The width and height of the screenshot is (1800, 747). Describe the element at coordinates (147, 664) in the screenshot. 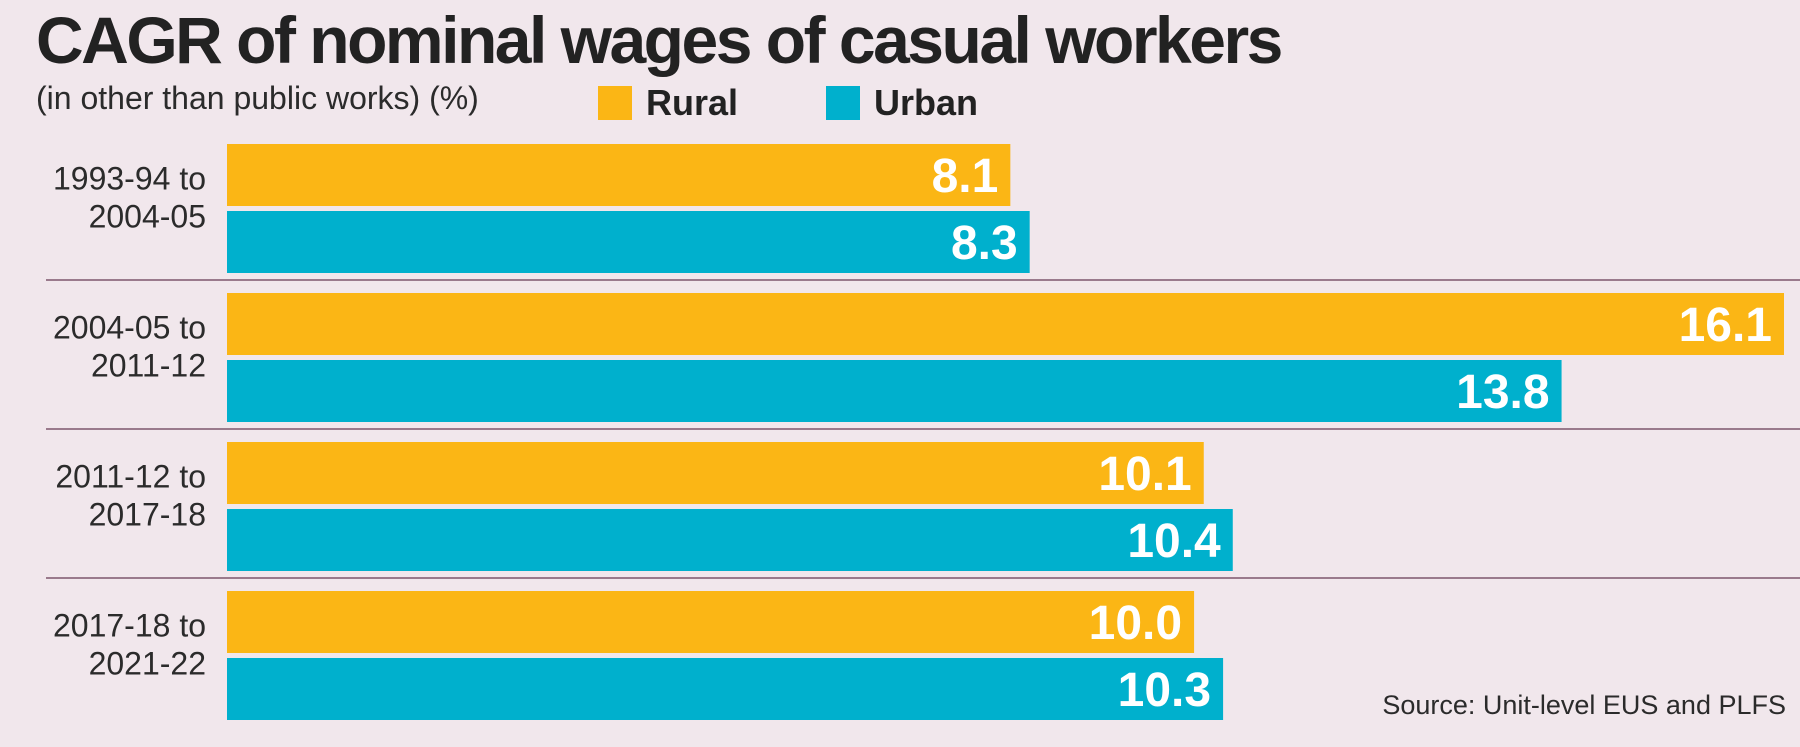

I see `category-label: 2021-22` at that location.